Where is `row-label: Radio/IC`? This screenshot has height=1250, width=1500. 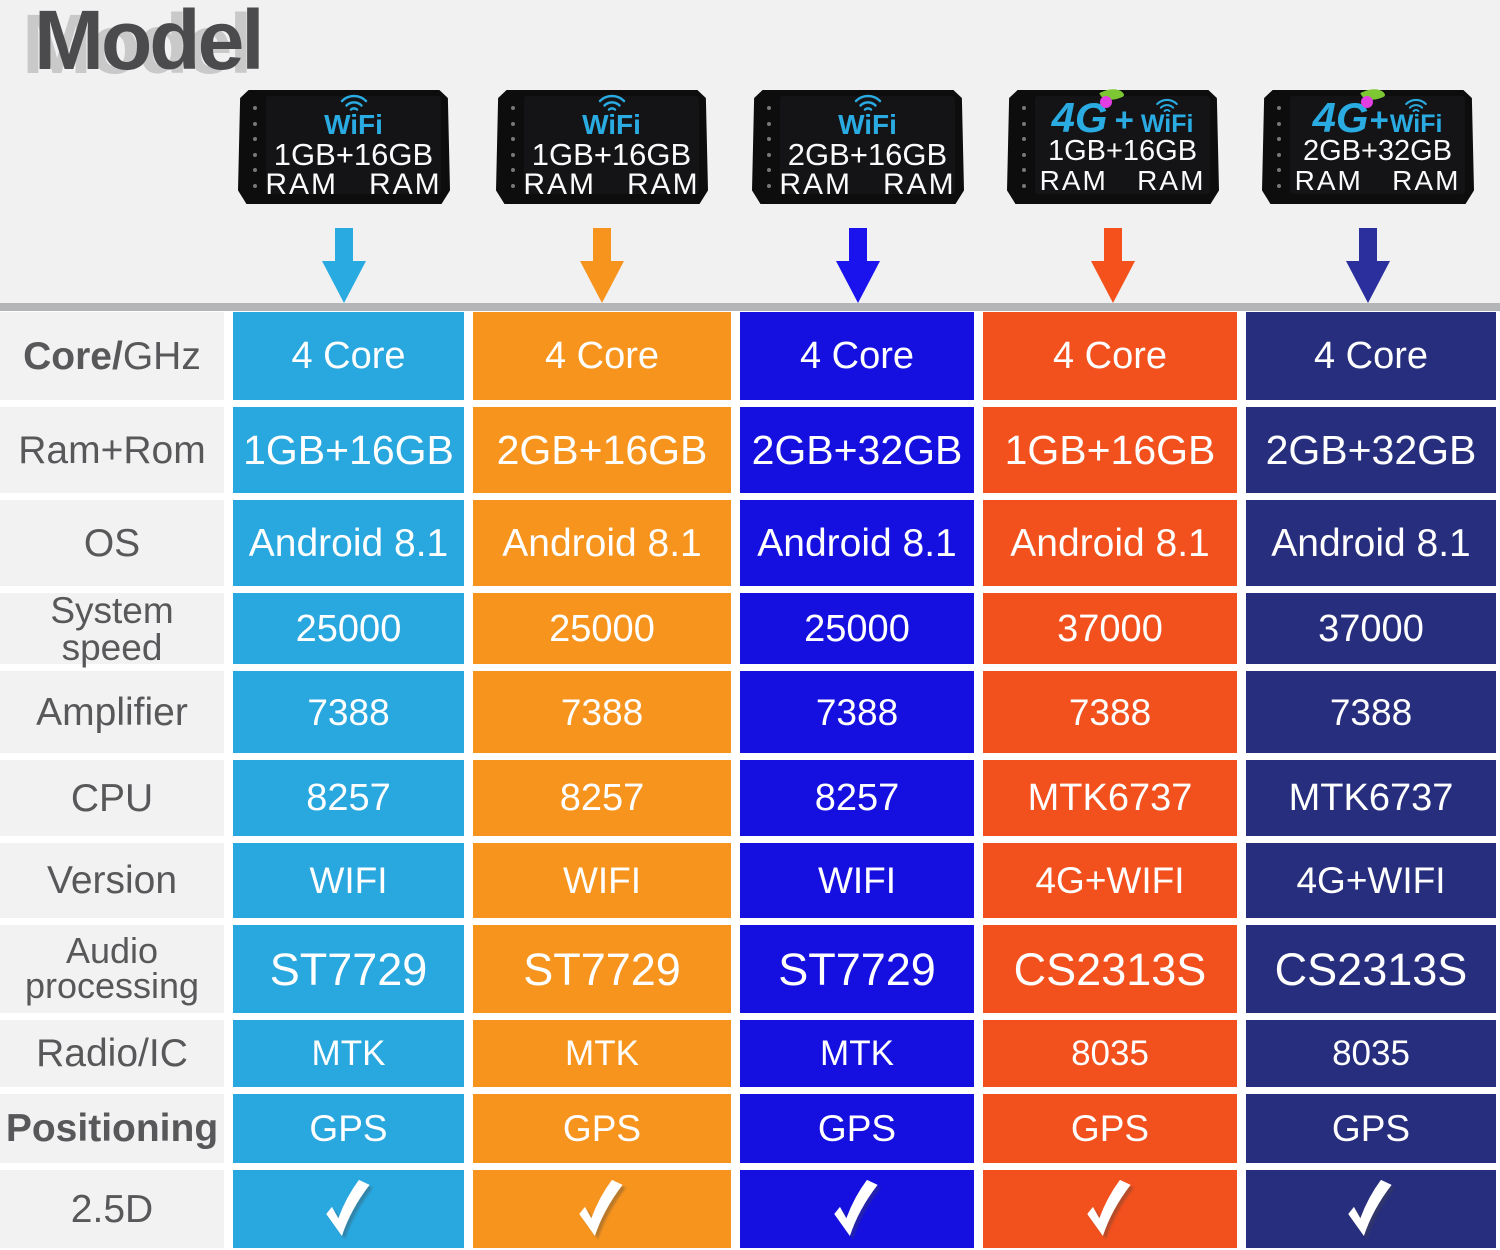 row-label: Radio/IC is located at coordinates (112, 1053).